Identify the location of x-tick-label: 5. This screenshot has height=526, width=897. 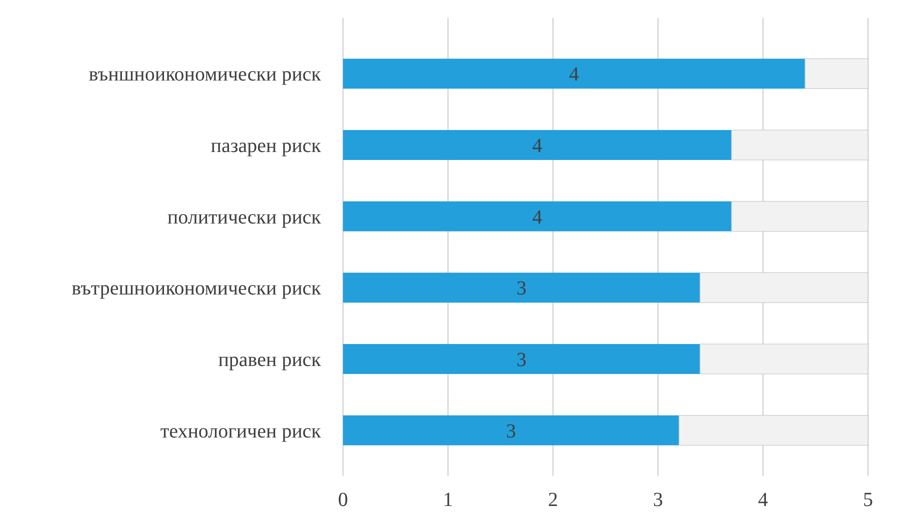
(868, 500).